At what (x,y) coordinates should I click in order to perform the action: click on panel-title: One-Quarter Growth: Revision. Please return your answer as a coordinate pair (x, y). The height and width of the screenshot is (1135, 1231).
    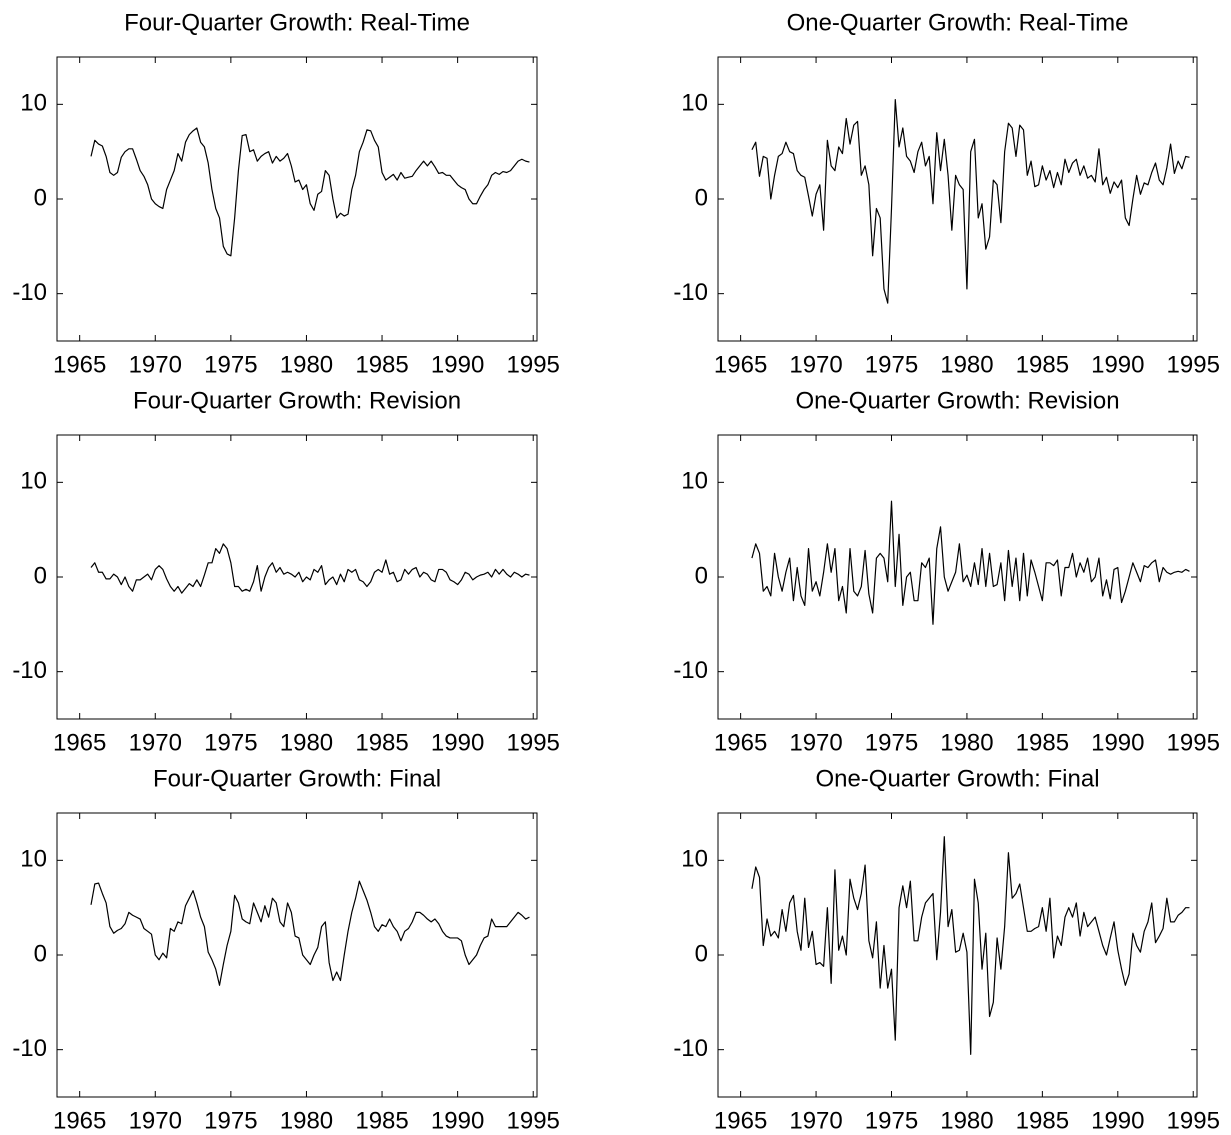
    Looking at the image, I should click on (957, 400).